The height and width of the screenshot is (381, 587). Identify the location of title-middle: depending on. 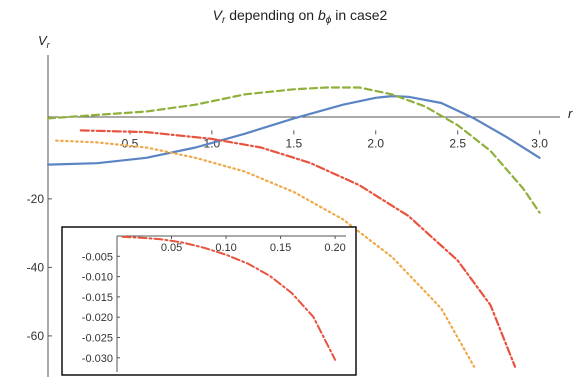
(271, 15).